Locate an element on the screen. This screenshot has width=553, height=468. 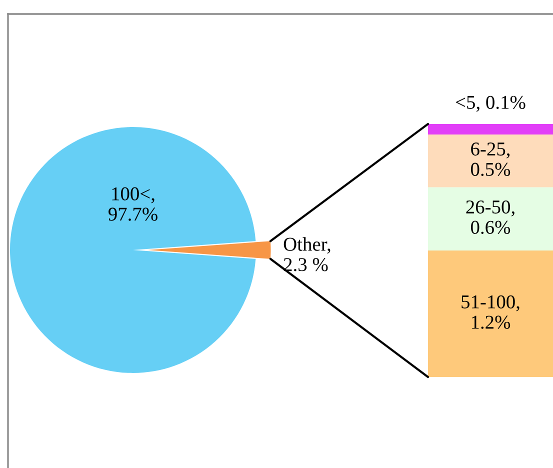
data-label: 51-100, 1.2% is located at coordinates (491, 312).